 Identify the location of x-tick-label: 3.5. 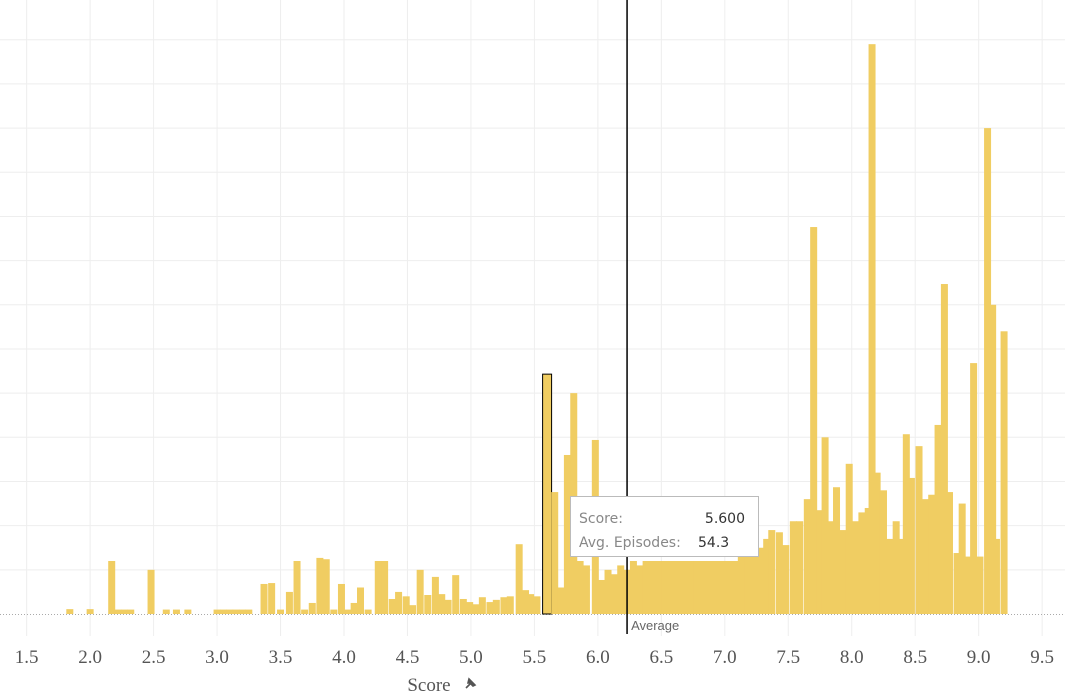
(281, 657).